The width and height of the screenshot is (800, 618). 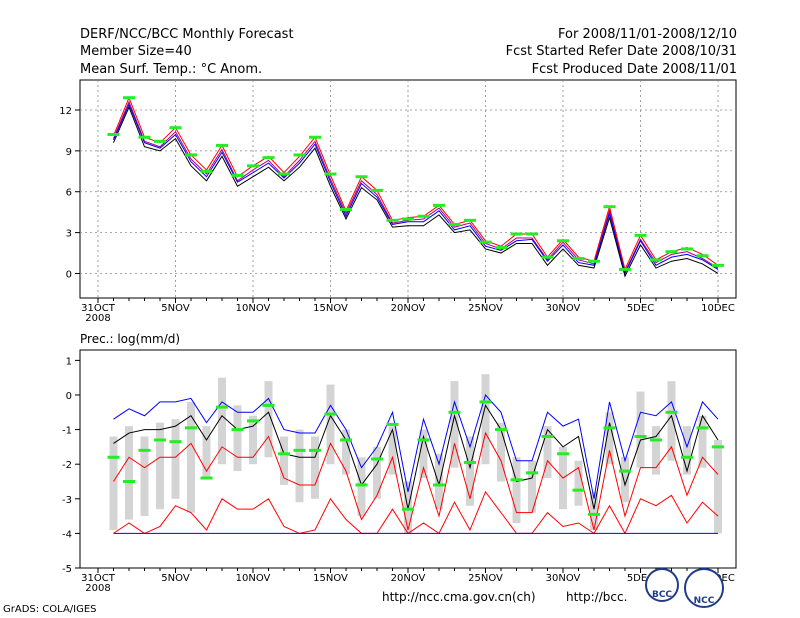 I want to click on variable-label: Mean Surf. Temp.: °C Anom., so click(x=171, y=69).